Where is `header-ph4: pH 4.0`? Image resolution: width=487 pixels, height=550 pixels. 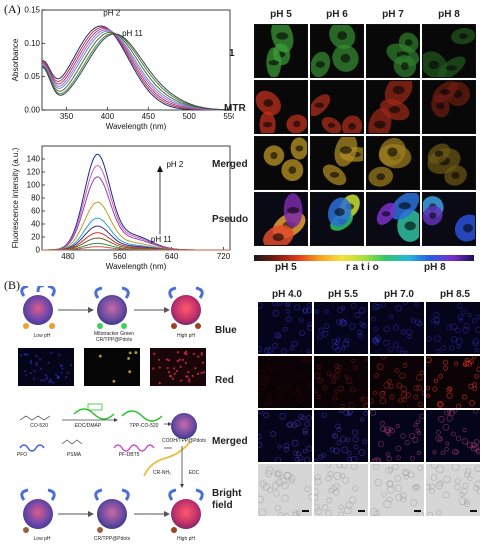
header-ph4: pH 4.0 is located at coordinates (286, 294).